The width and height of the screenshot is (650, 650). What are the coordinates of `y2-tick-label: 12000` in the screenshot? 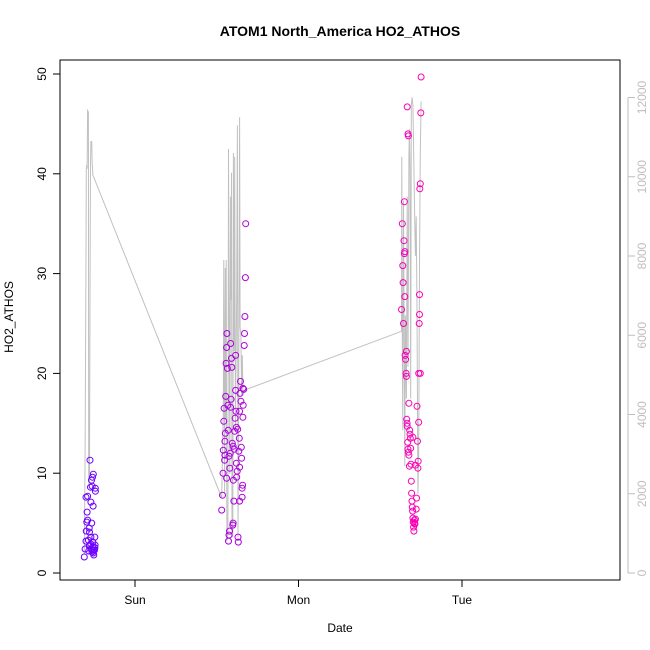 It's located at (642, 97).